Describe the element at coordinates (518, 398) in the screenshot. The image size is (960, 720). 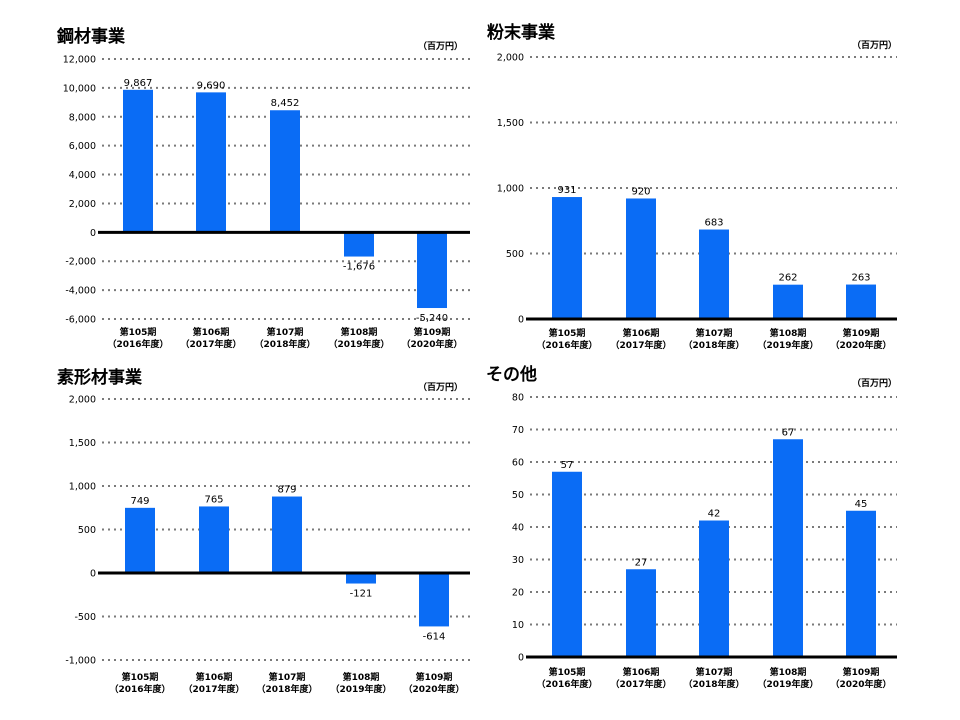
I see `y-tick-label: 80` at that location.